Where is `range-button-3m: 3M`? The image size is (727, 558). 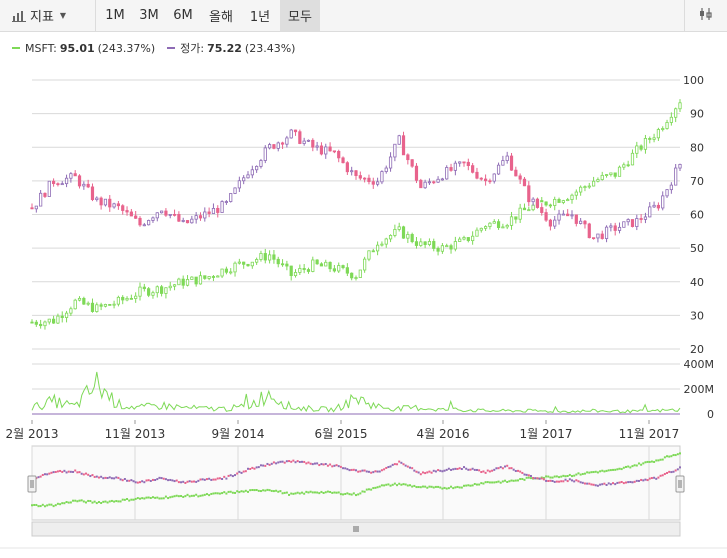 range-button-3m: 3M is located at coordinates (149, 15).